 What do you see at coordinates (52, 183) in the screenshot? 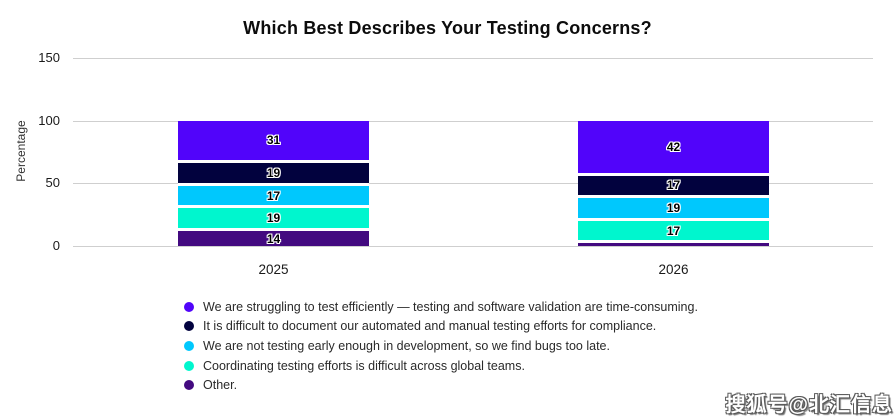
I see `y-tick-label-50: 50` at bounding box center [52, 183].